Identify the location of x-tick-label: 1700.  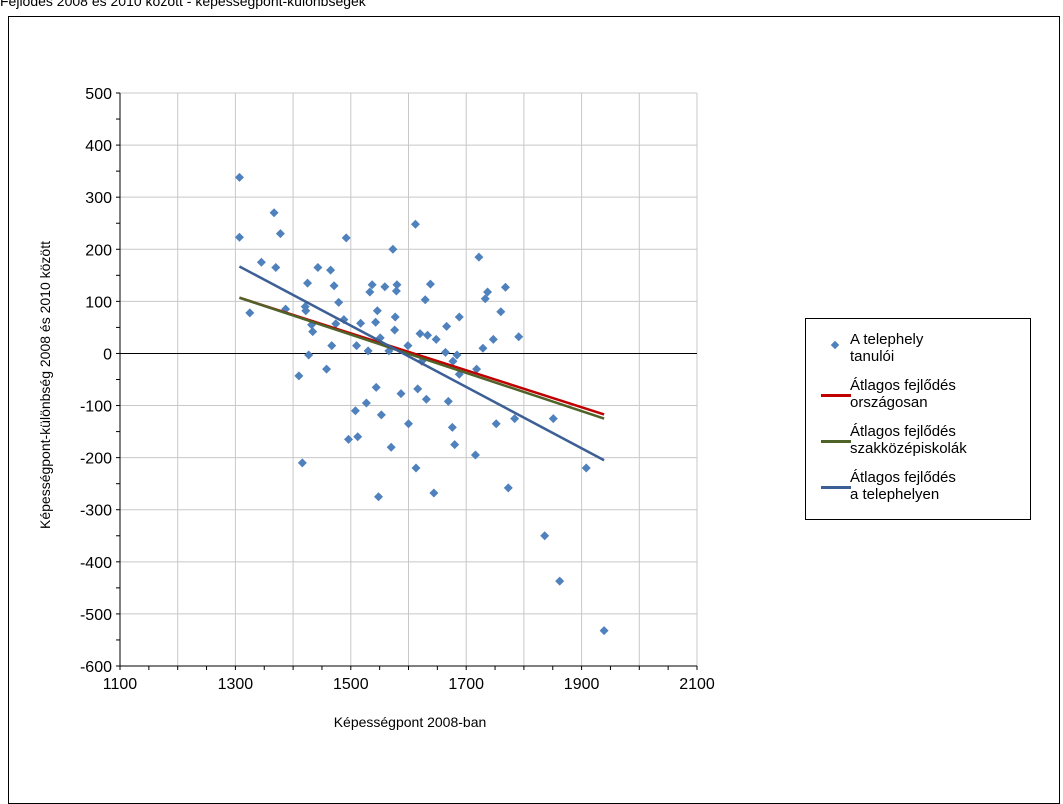
(466, 684).